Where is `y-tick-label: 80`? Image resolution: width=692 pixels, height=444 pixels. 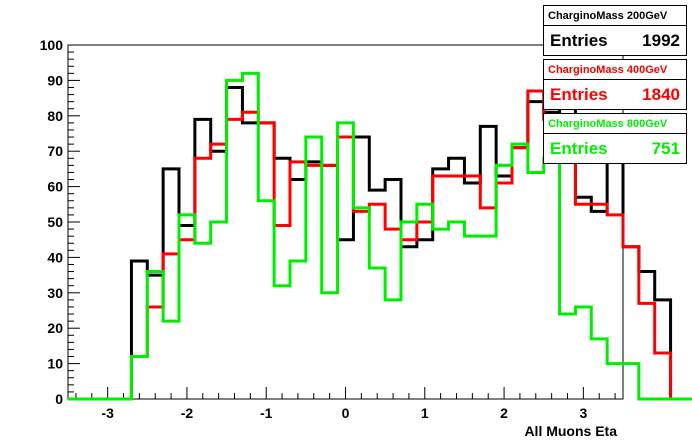
y-tick-label: 80 is located at coordinates (55, 116).